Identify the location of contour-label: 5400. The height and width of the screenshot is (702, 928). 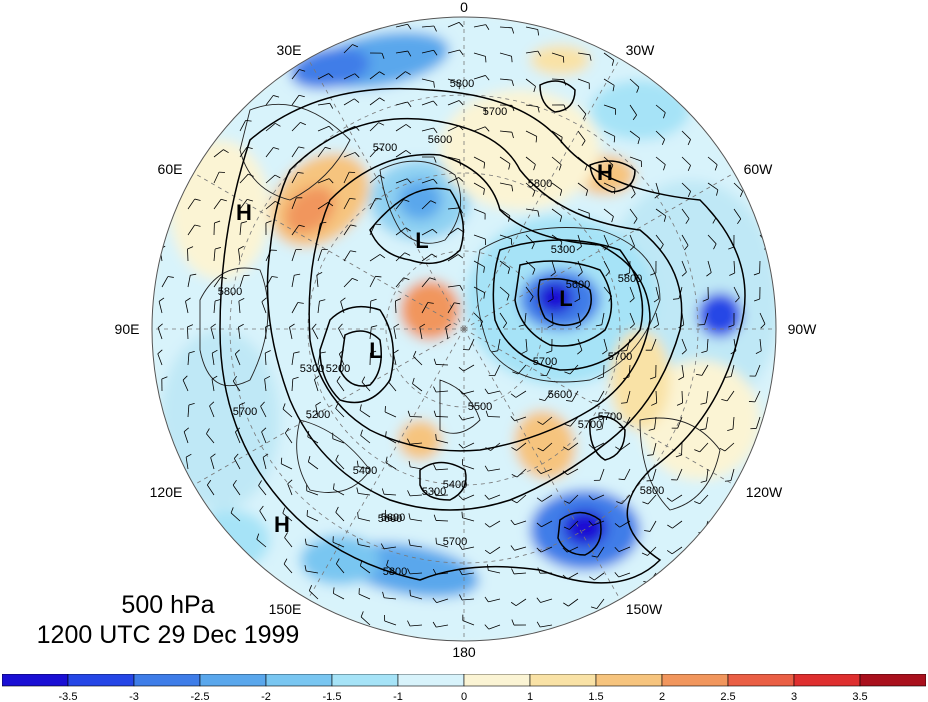
(365, 471).